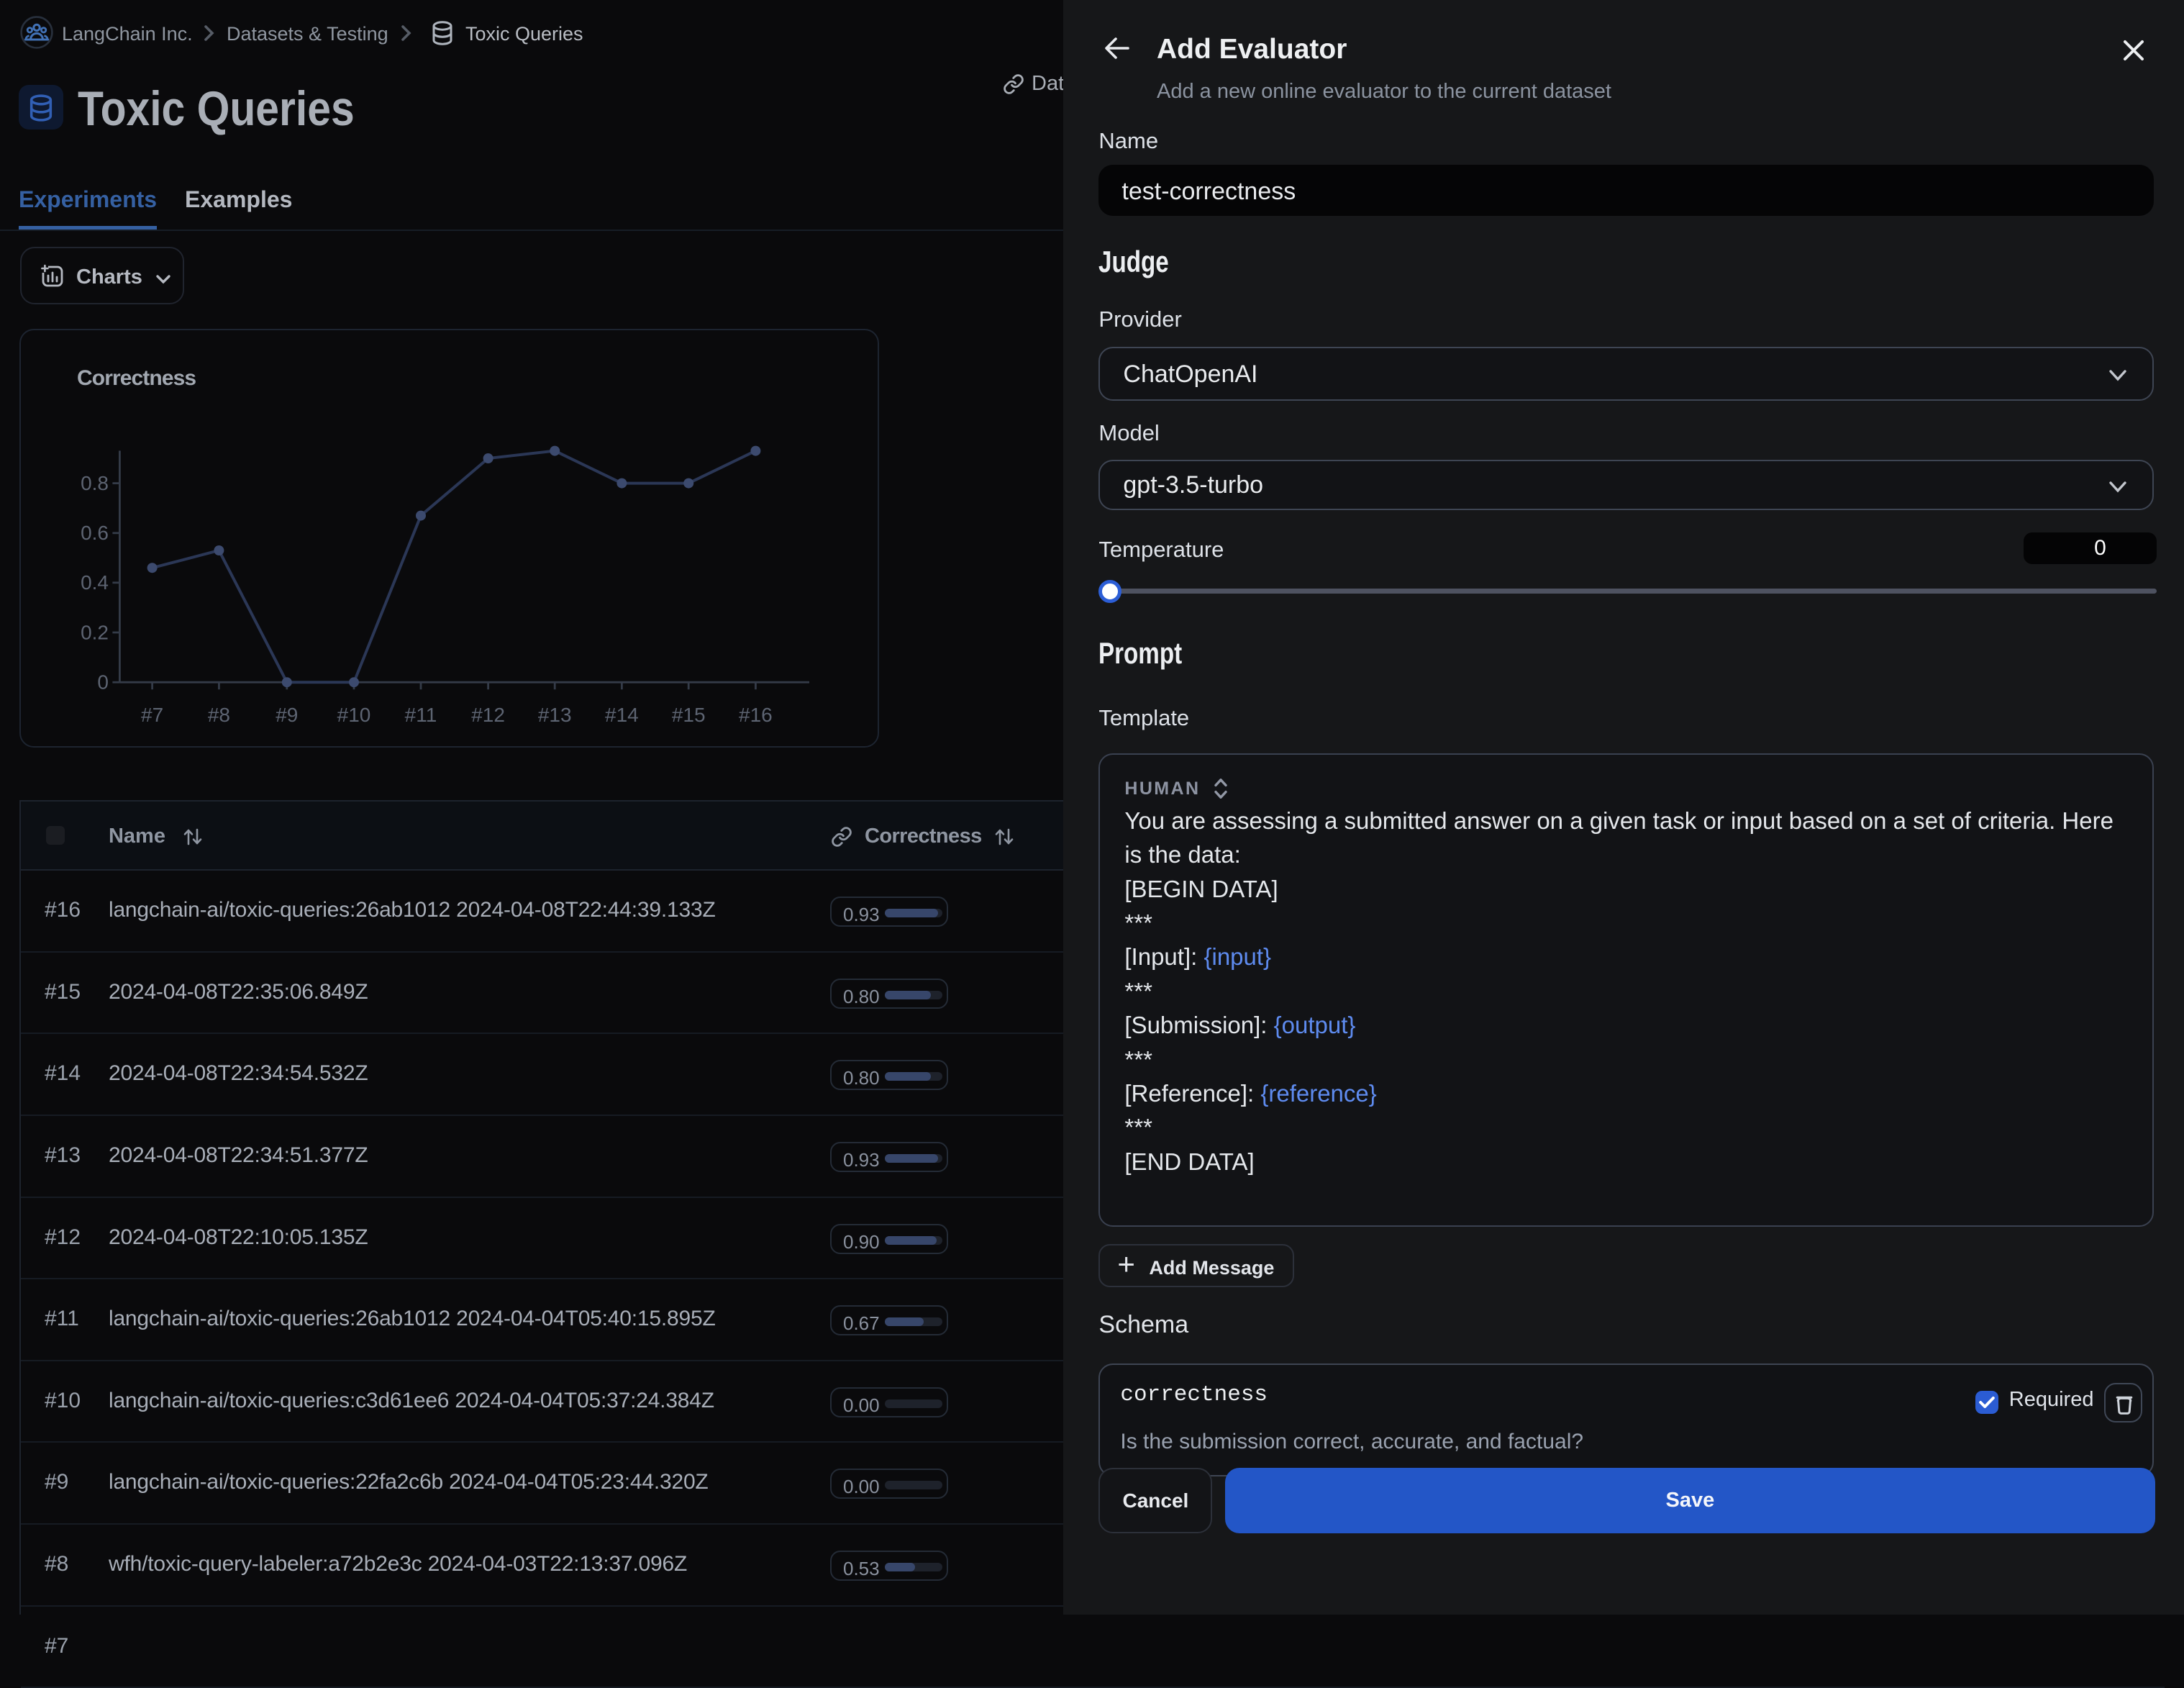 This screenshot has width=2184, height=1688. Describe the element at coordinates (136, 378) in the screenshot. I see `svg-text: Correctness` at that location.